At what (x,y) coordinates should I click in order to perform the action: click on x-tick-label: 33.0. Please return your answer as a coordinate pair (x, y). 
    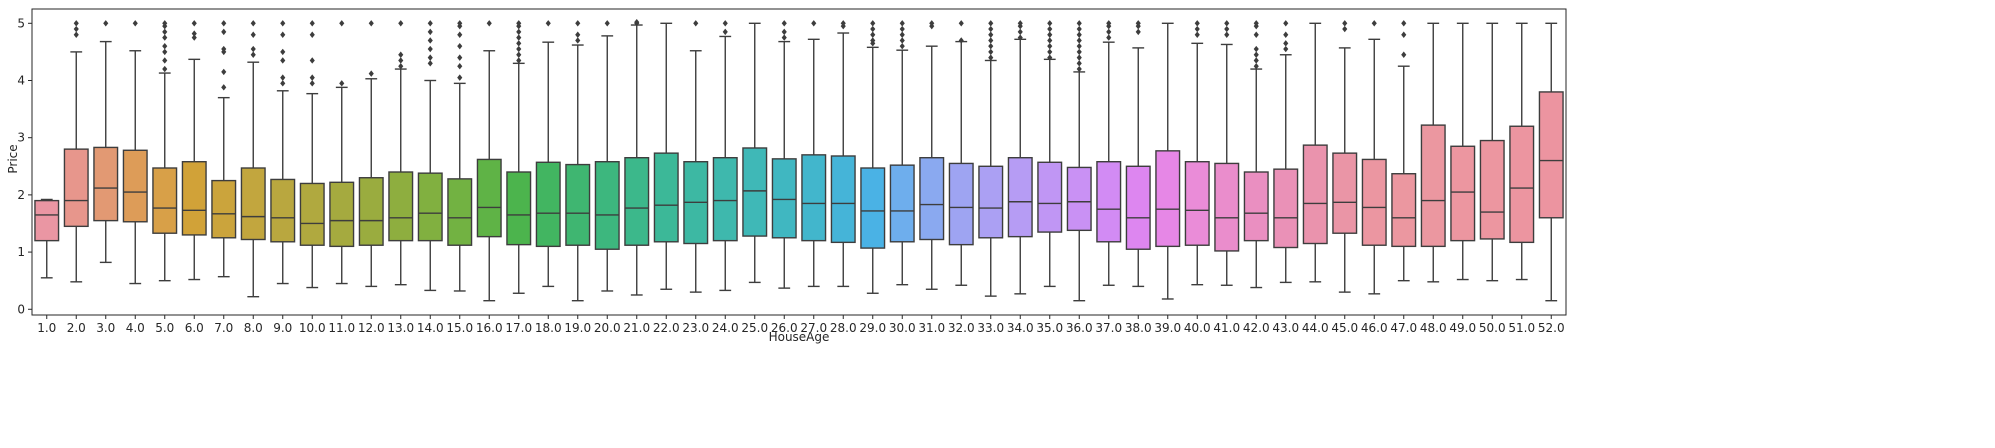
    Looking at the image, I should click on (990, 328).